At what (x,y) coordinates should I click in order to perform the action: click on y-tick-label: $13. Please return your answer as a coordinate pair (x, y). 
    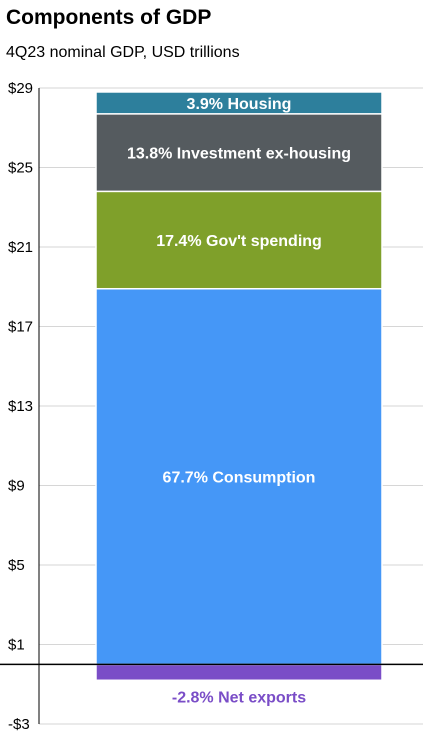
    Looking at the image, I should click on (20, 406).